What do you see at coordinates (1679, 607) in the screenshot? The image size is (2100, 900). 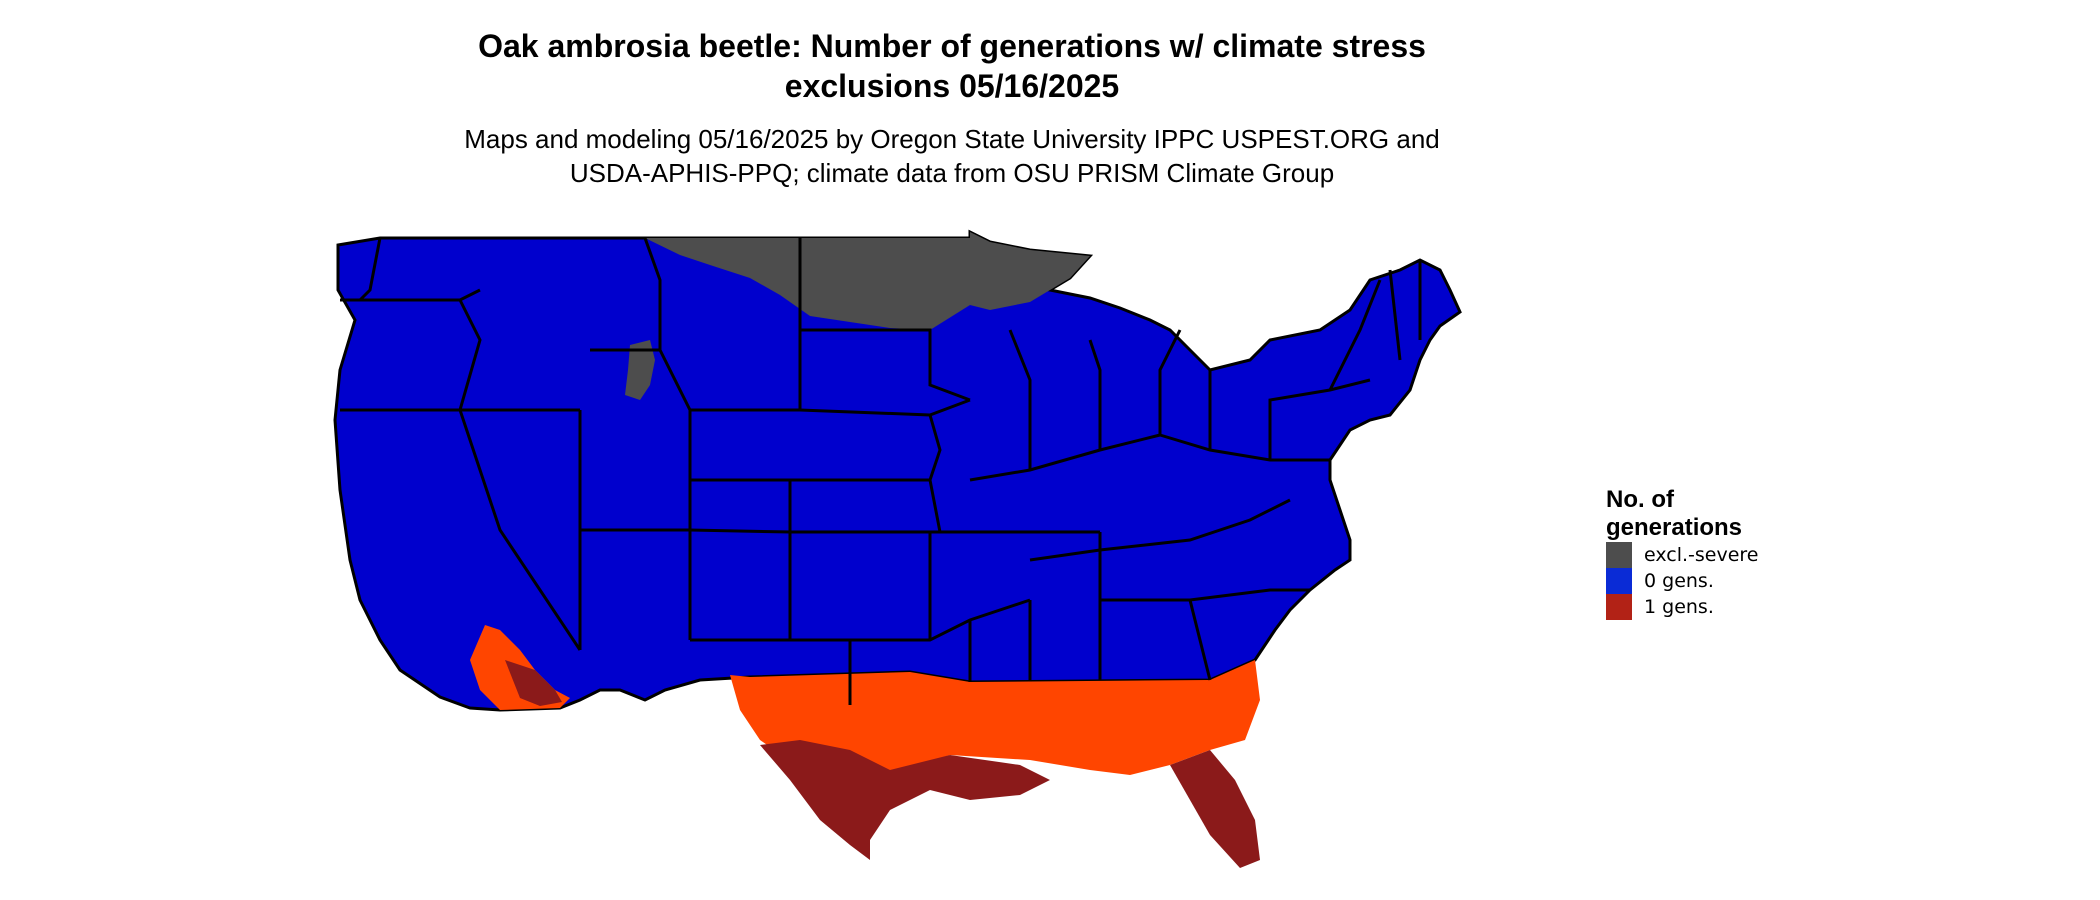 I see `legend-label-one-gen: 1 gens.` at bounding box center [1679, 607].